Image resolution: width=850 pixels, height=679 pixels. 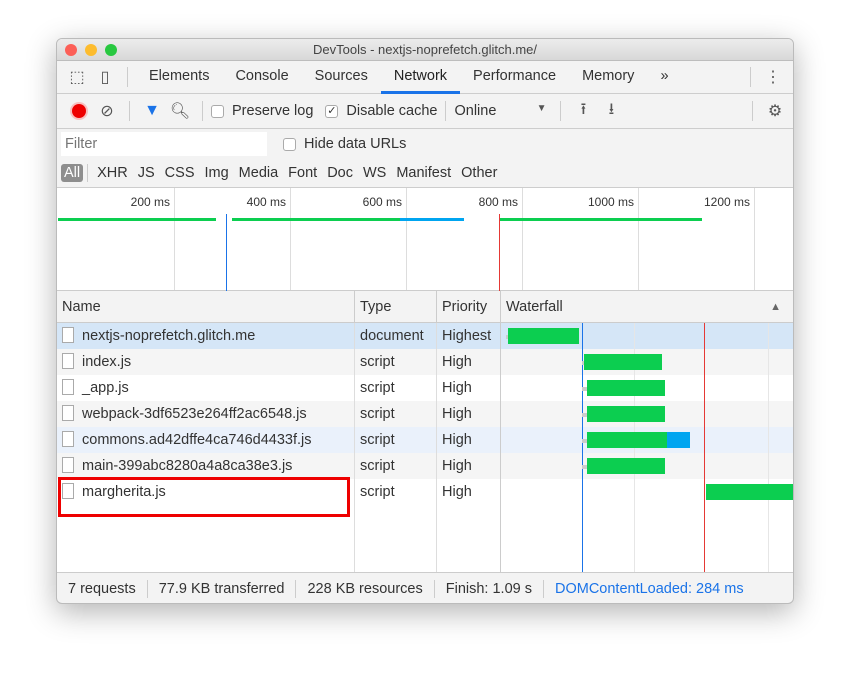 I want to click on request-name: margherita.js, so click(x=205, y=492).